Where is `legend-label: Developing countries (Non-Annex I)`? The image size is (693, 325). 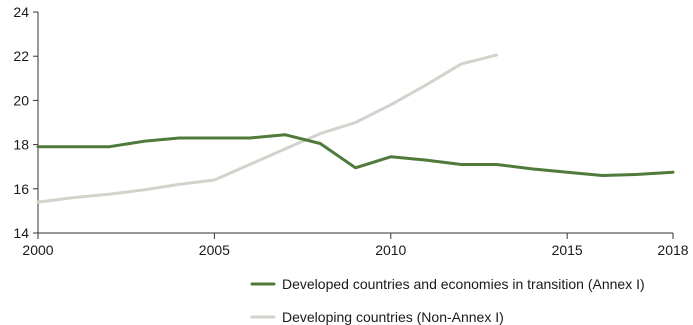
legend-label: Developing countries (Non-Annex I) is located at coordinates (393, 317).